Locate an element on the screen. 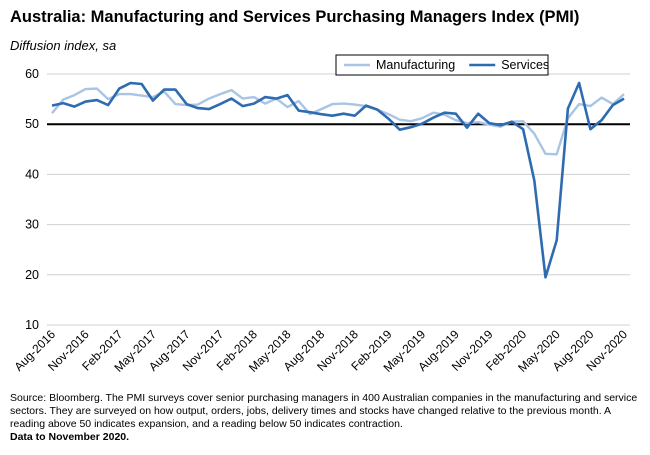  y-tick-label: 40 is located at coordinates (32, 174).